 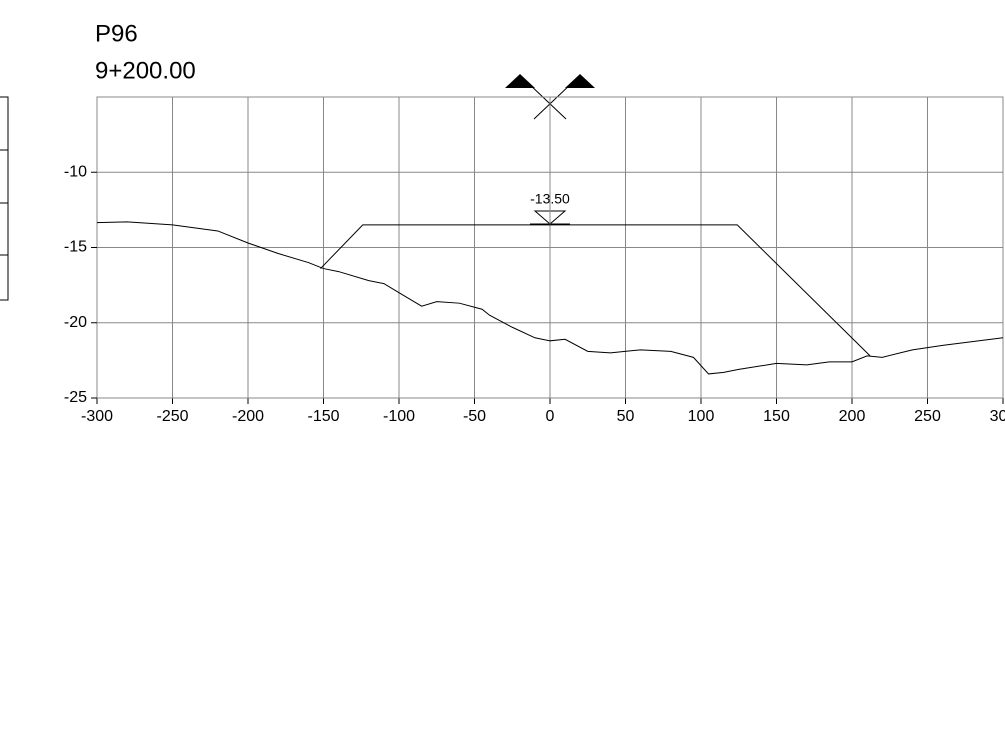 I want to click on x-tick-label: 100, so click(x=701, y=416).